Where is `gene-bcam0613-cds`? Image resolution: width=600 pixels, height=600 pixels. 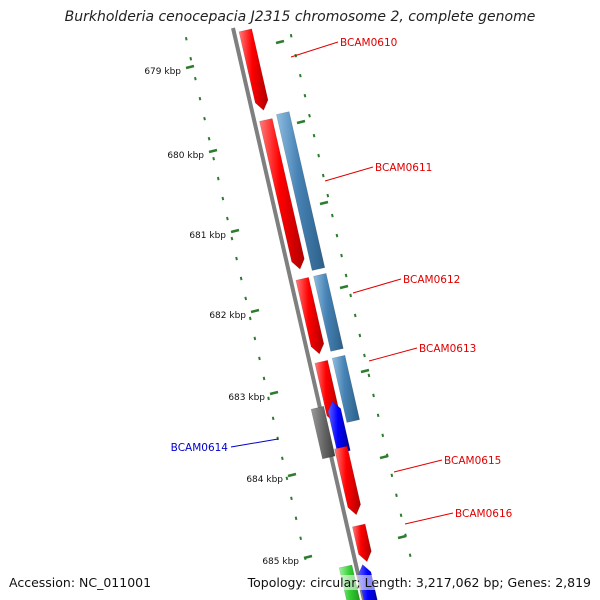 gene-bcam0613-cds is located at coordinates (345, 388).